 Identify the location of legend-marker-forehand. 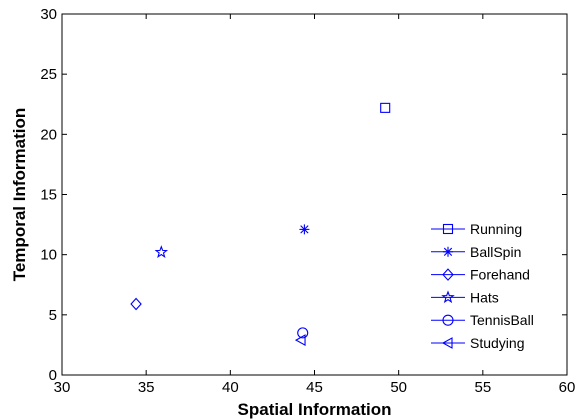
(448, 274).